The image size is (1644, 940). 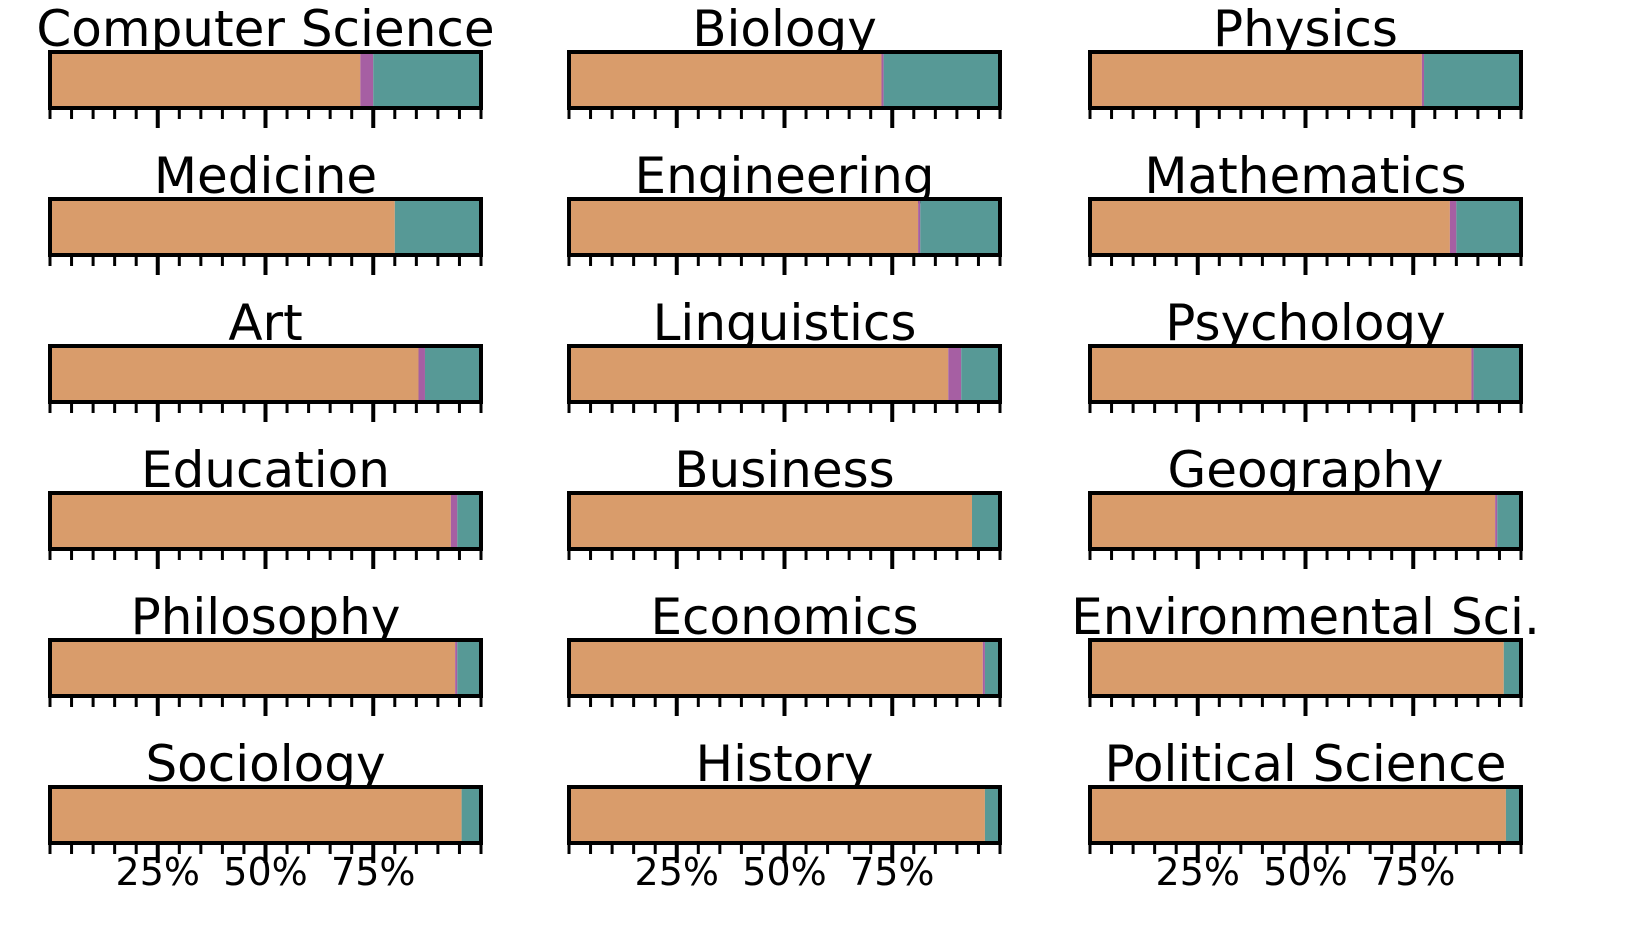 I want to click on panel: Mathematics, so click(x=1305, y=211).